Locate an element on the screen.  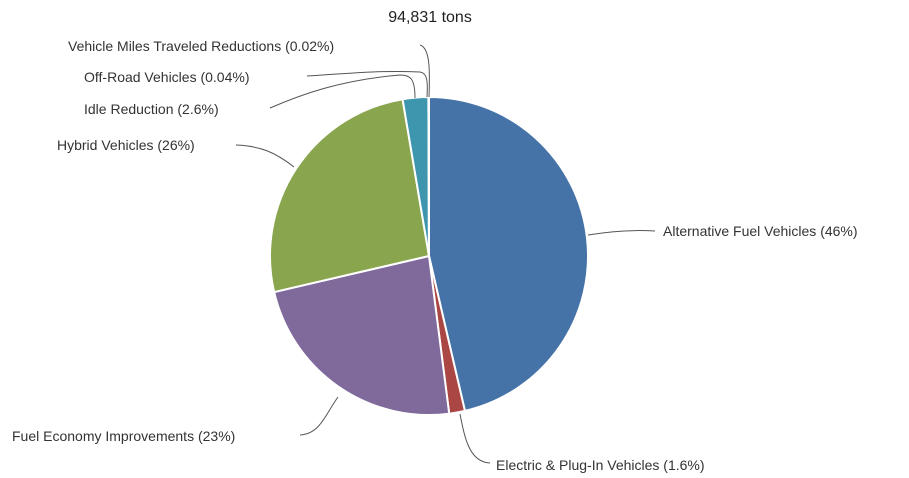
chart-title: 94,831 tons is located at coordinates (430, 17).